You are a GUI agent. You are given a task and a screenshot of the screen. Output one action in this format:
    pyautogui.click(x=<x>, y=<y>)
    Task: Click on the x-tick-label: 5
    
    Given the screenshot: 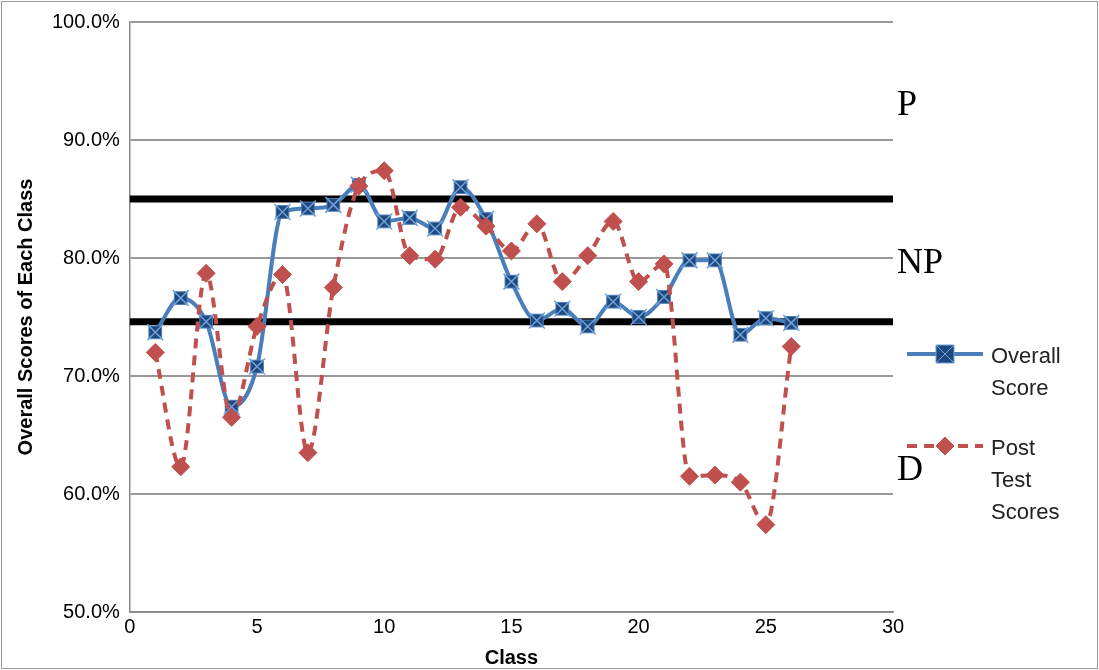 What is the action you would take?
    pyautogui.click(x=257, y=625)
    